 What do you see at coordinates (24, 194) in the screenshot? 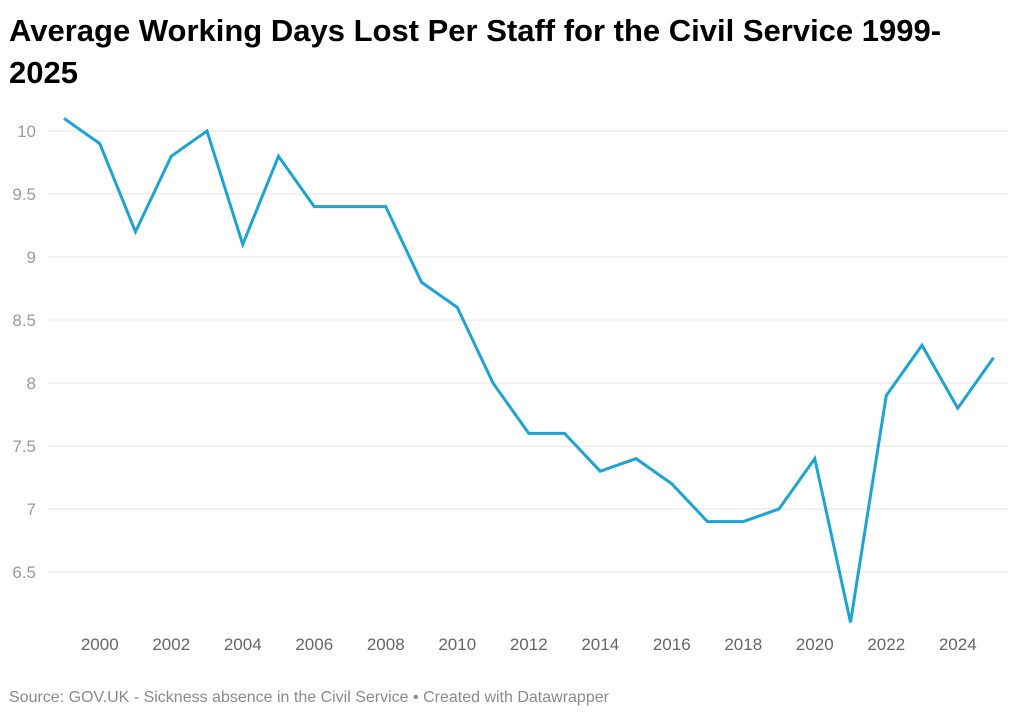
I see `y-tick-label: 9.5` at bounding box center [24, 194].